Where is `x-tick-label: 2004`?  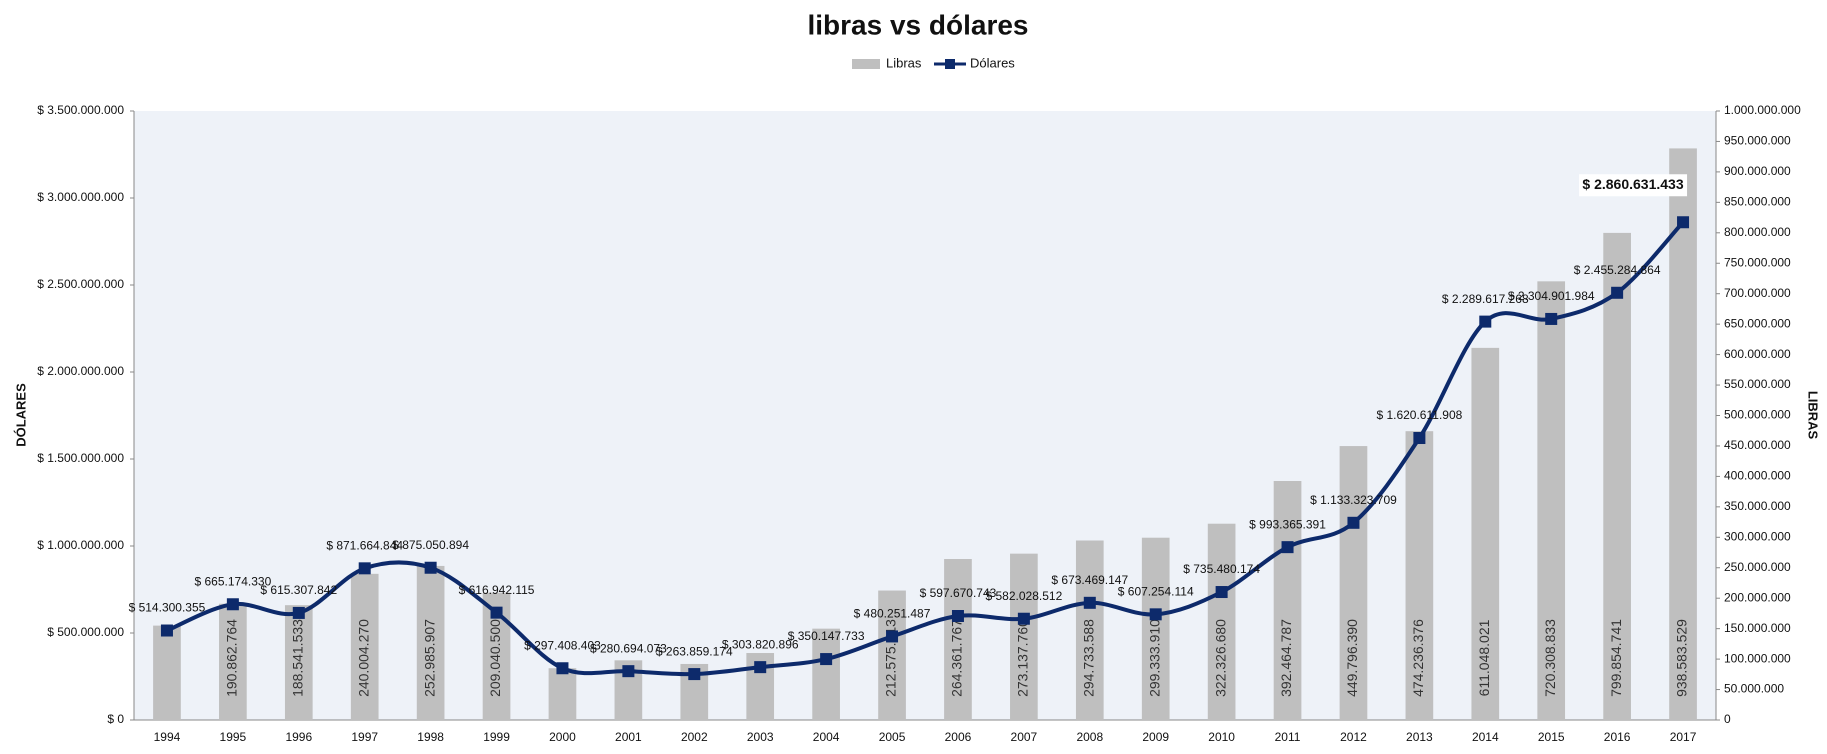
x-tick-label: 2004 is located at coordinates (826, 737).